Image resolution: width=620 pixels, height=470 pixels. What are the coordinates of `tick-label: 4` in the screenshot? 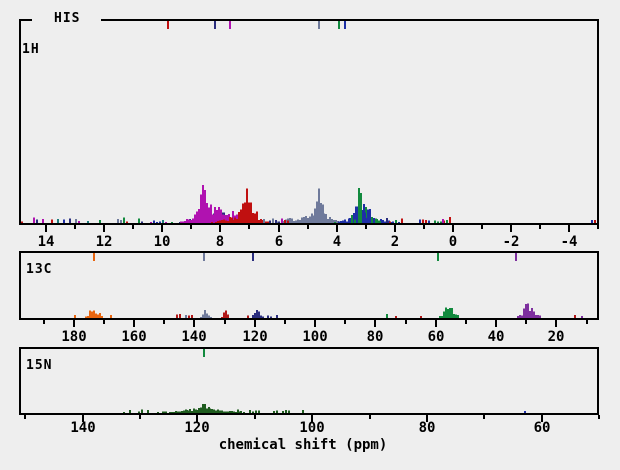 It's located at (337, 242).